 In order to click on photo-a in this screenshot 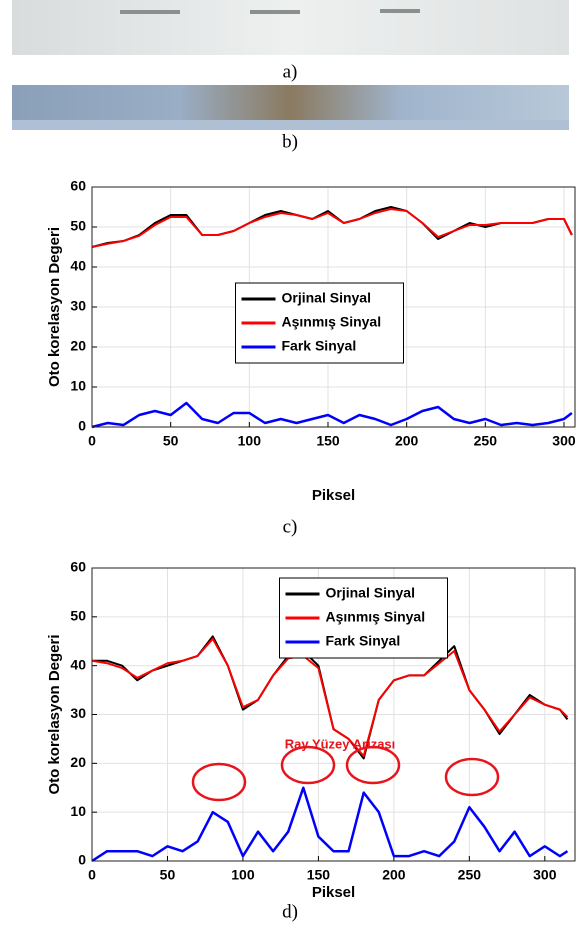, I will do `click(290, 27)`.